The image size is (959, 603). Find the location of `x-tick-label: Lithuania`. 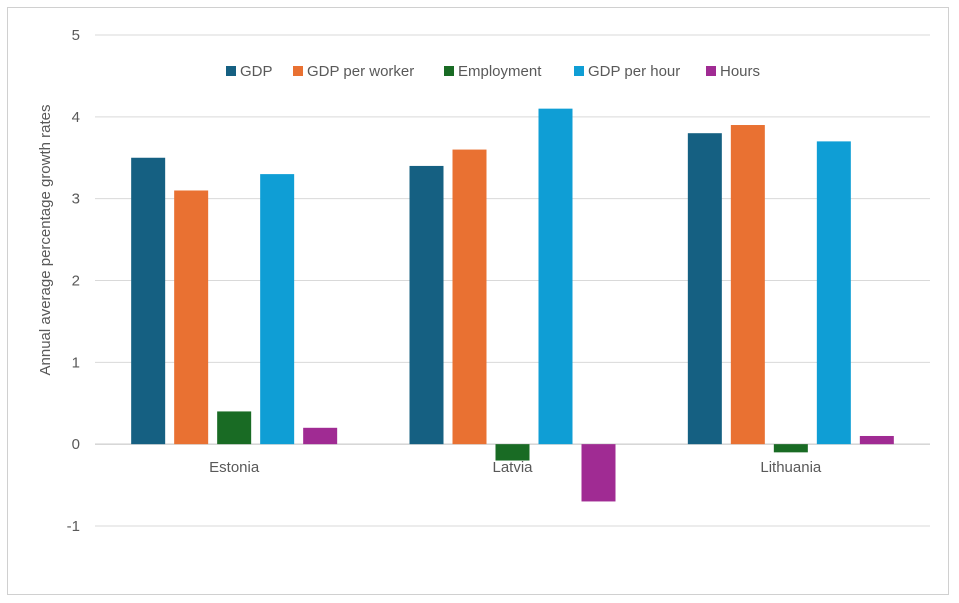

x-tick-label: Lithuania is located at coordinates (791, 467).